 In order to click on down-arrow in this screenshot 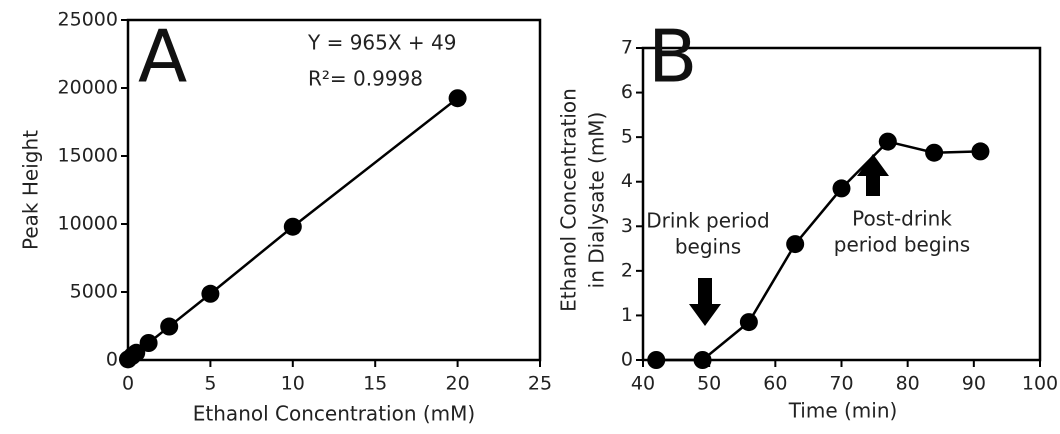, I will do `click(705, 302)`.